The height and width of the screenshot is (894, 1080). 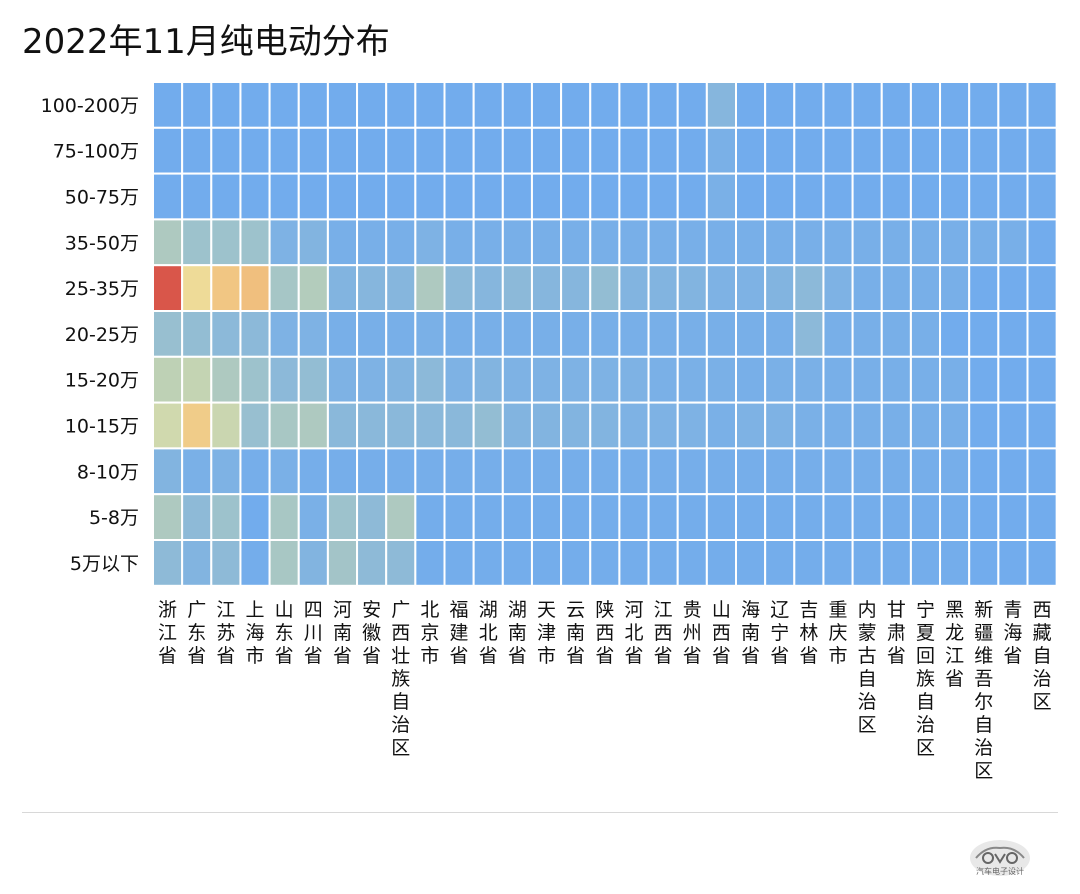 What do you see at coordinates (342, 633) in the screenshot?
I see `x-tick-label: 河南省` at bounding box center [342, 633].